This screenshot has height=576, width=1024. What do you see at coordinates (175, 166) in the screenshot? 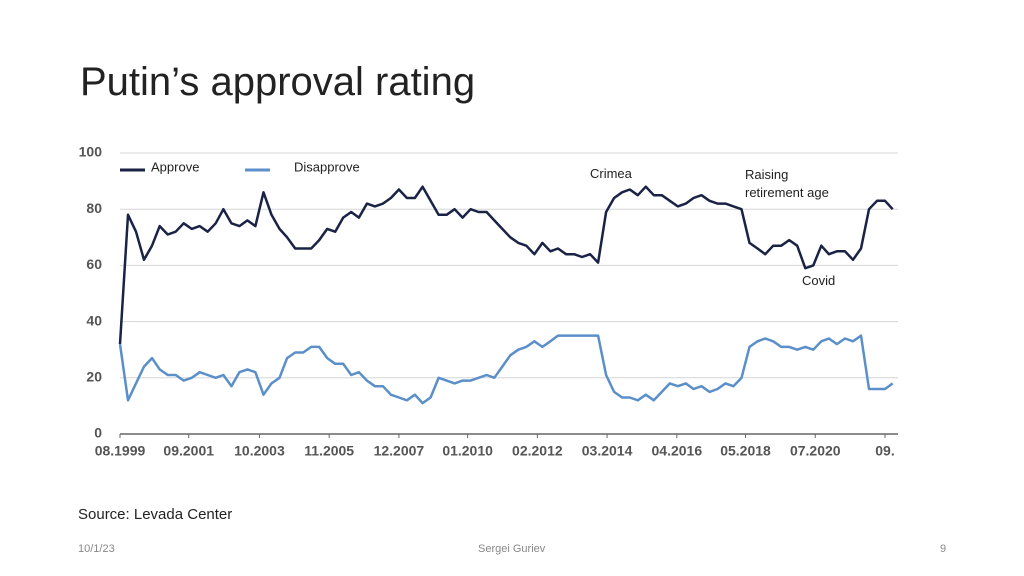
I see `legend-label: Approve` at bounding box center [175, 166].